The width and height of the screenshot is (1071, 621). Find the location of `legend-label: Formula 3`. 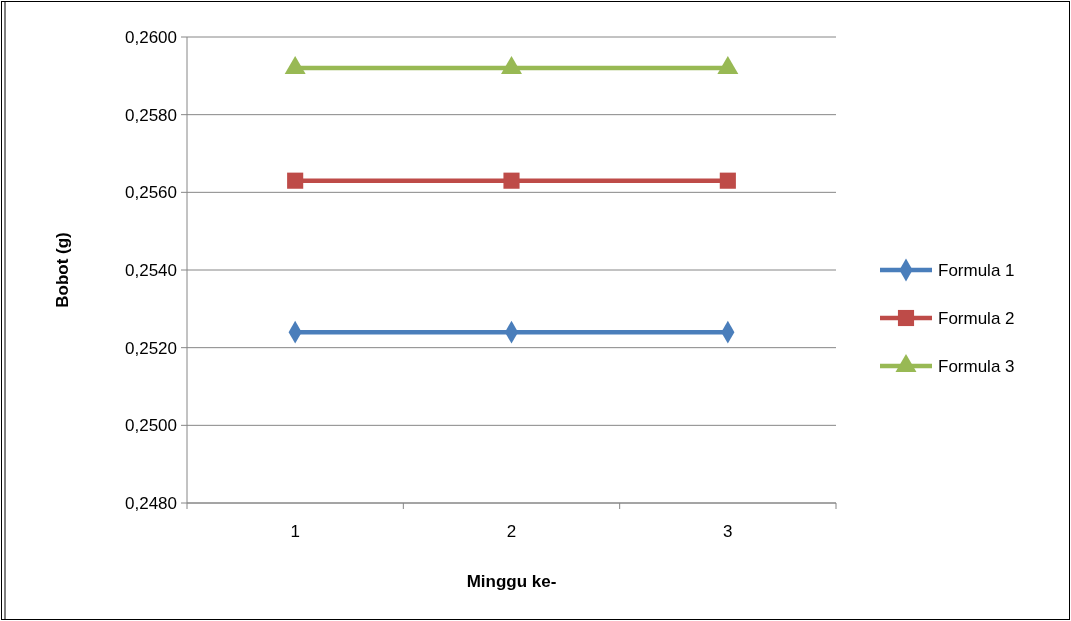

legend-label: Formula 3 is located at coordinates (976, 366).